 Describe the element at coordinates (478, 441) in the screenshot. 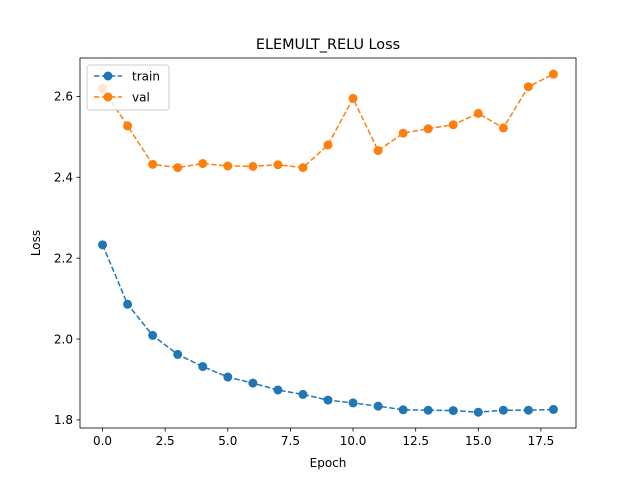

I see `x-tick-label: 15.0` at that location.